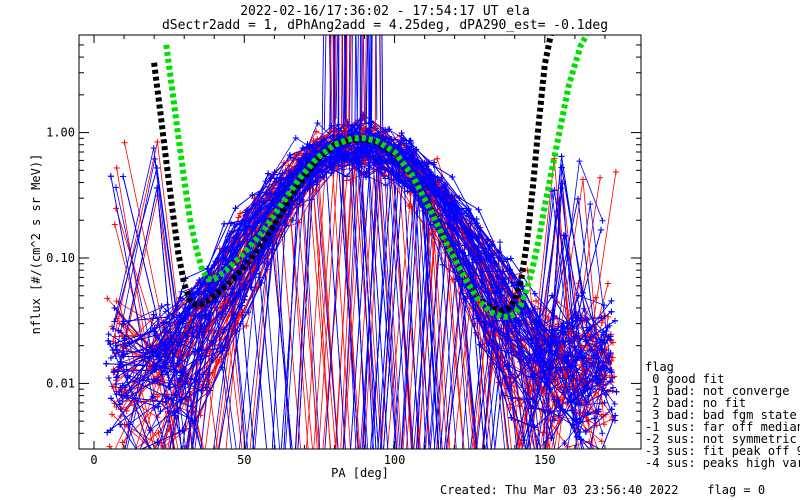 The width and height of the screenshot is (800, 500). What do you see at coordinates (385, 11) in the screenshot?
I see `chart-title: 2022-02-16/17:36:02 - 17:54:17 UT ela` at bounding box center [385, 11].